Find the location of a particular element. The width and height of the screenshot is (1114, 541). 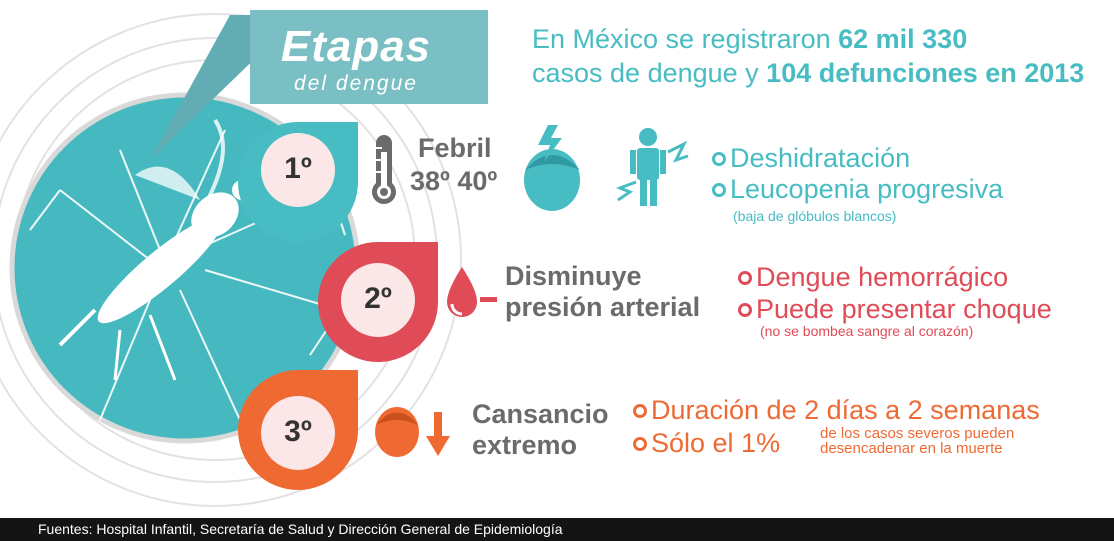

stage-2-note: (no se bombea sangre al corazón) is located at coordinates (867, 331).